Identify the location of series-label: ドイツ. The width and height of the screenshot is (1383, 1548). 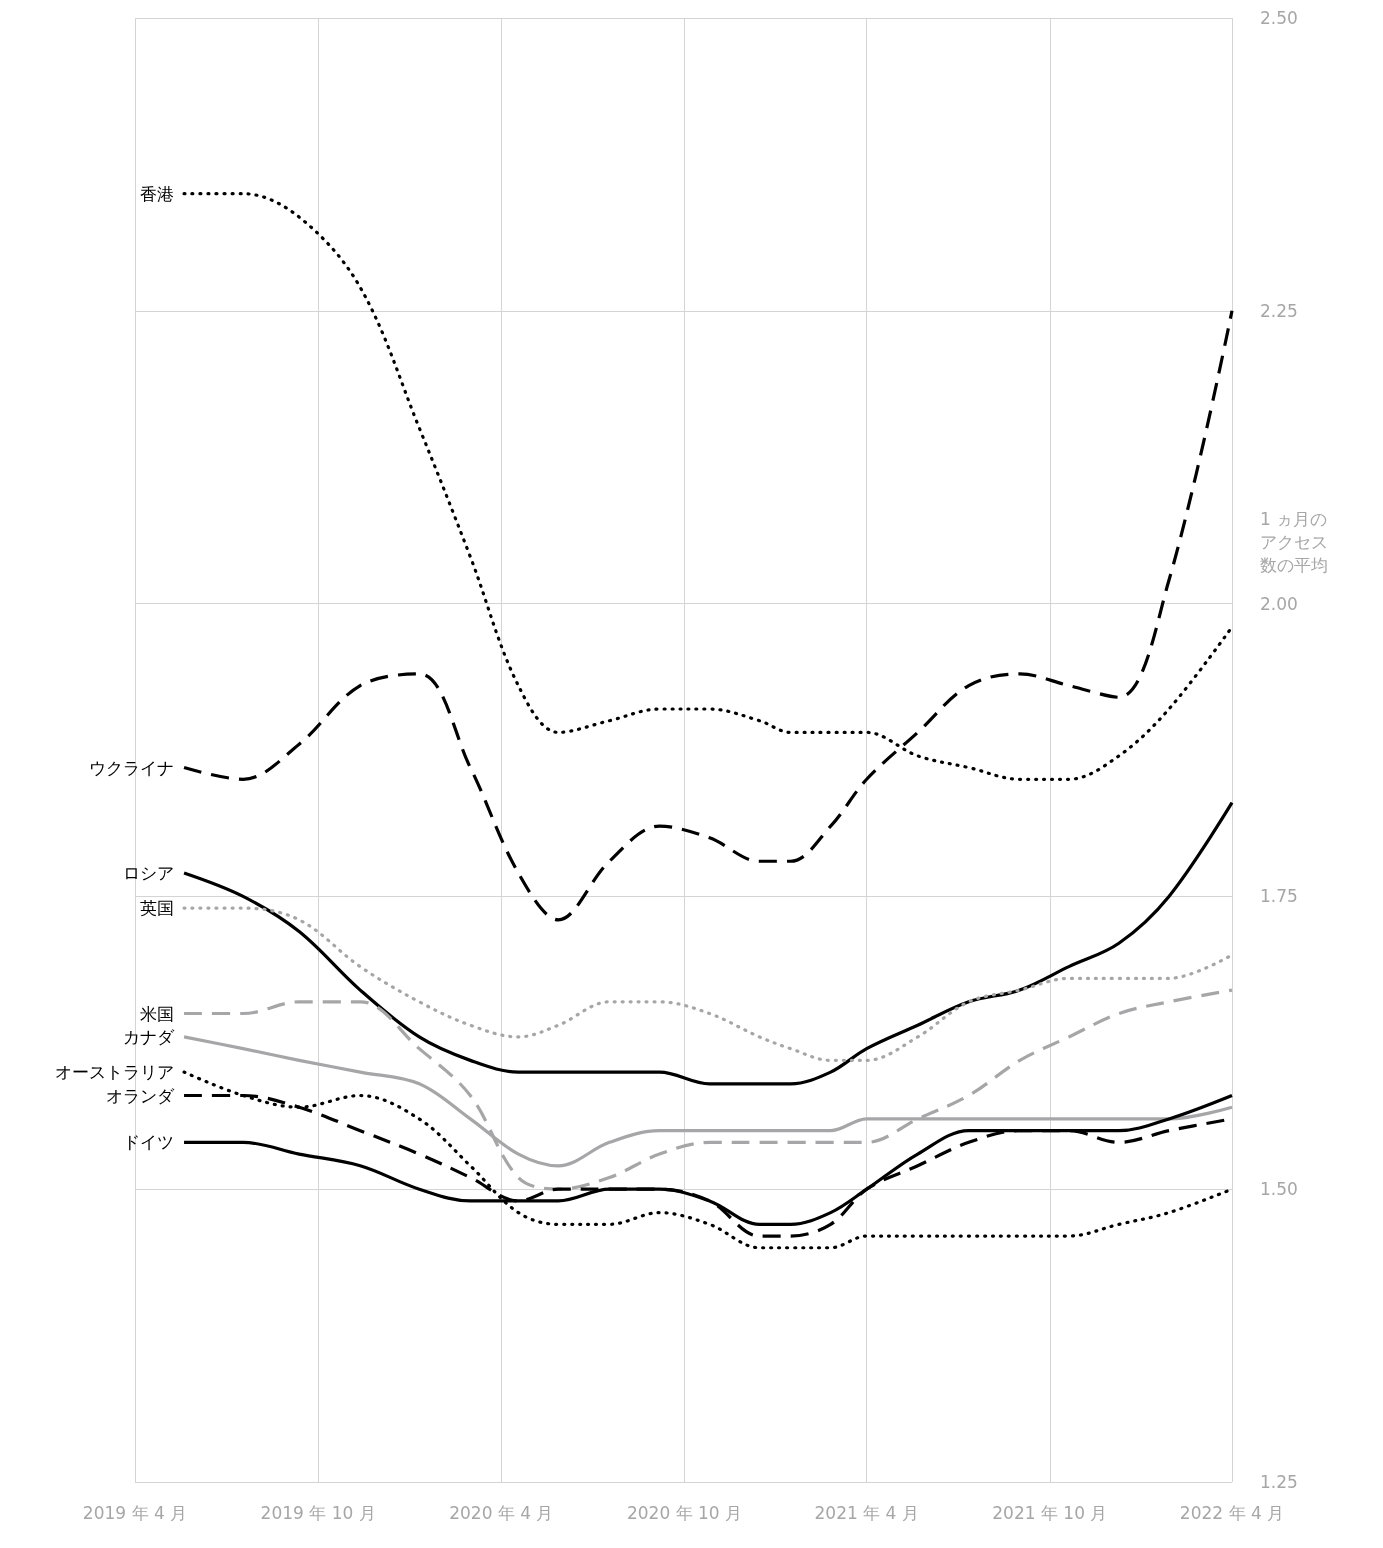
(149, 1142).